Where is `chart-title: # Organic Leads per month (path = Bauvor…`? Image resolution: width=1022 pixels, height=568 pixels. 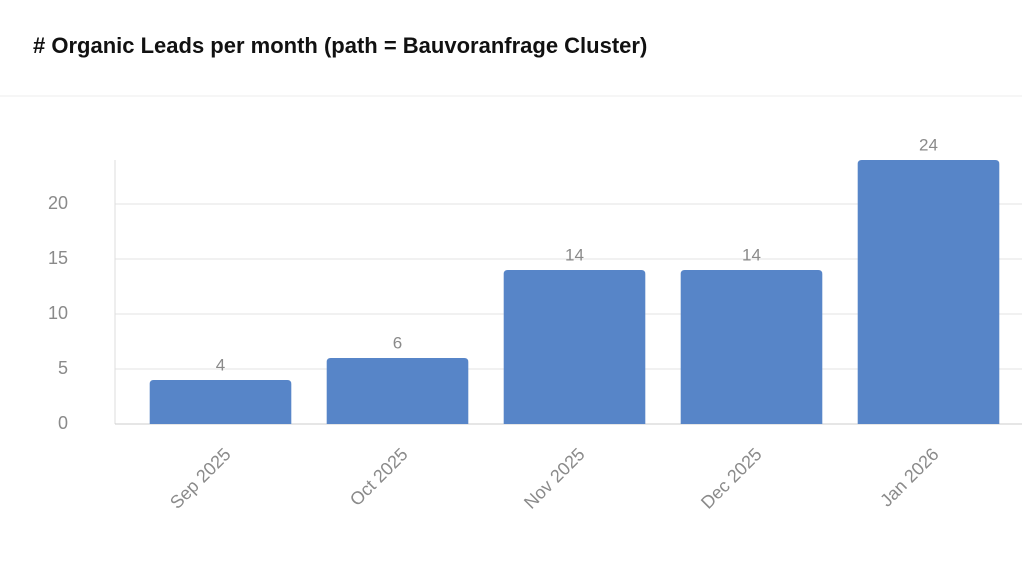 chart-title: # Organic Leads per month (path = Bauvor… is located at coordinates (340, 45).